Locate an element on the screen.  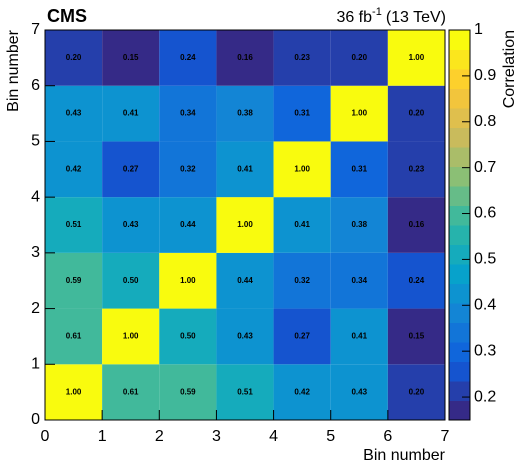
x-tick-label: 7 is located at coordinates (445, 436).